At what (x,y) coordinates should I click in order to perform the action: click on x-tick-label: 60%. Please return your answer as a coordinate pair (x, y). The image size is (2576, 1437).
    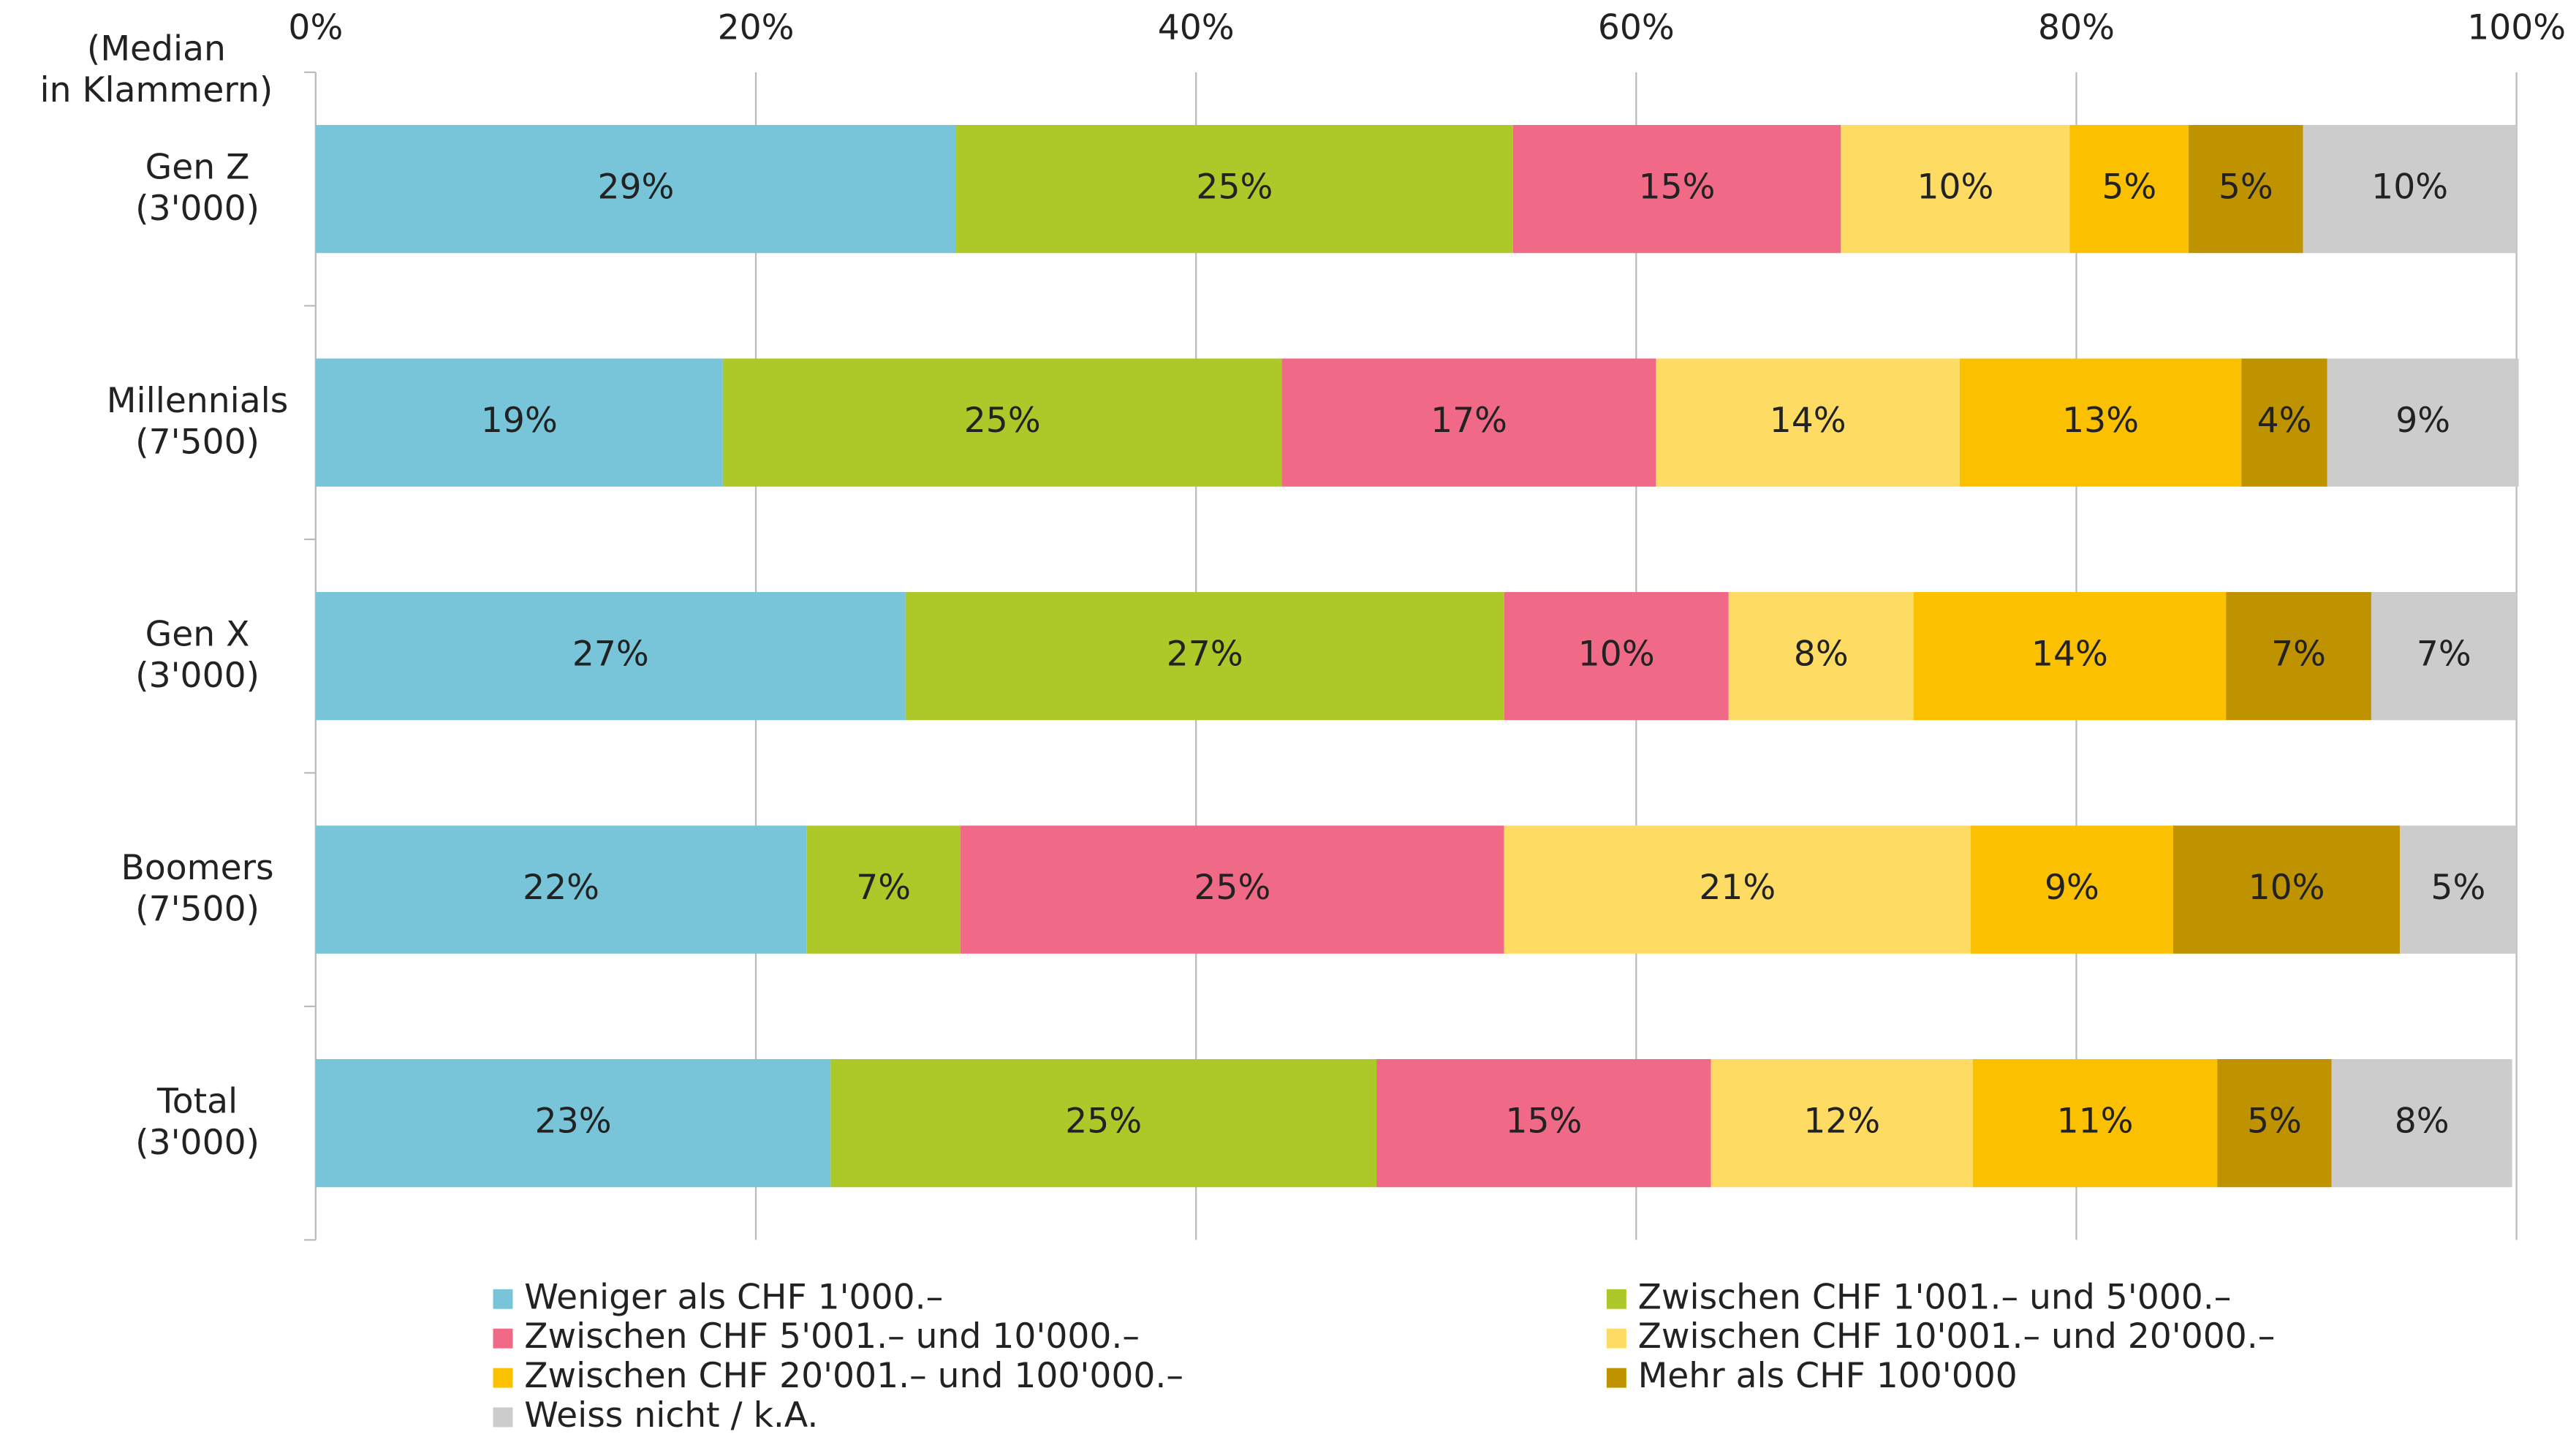
    Looking at the image, I should click on (1636, 27).